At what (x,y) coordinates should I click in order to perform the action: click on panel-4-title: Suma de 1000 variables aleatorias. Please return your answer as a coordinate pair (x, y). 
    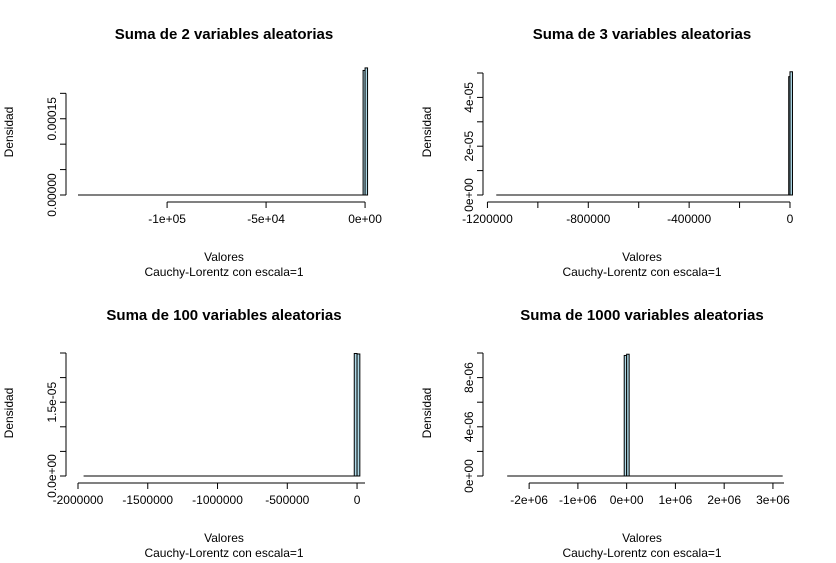
    Looking at the image, I should click on (641, 315).